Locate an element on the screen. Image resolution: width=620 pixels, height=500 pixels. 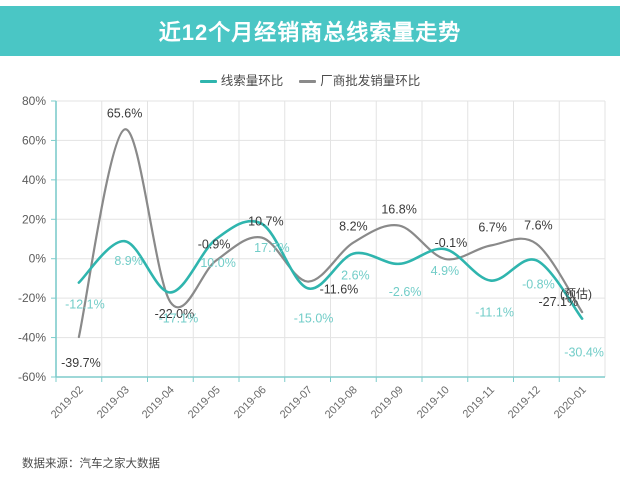
data-source-note: 数据来源：汽车之家大数据 is located at coordinates (91, 464).